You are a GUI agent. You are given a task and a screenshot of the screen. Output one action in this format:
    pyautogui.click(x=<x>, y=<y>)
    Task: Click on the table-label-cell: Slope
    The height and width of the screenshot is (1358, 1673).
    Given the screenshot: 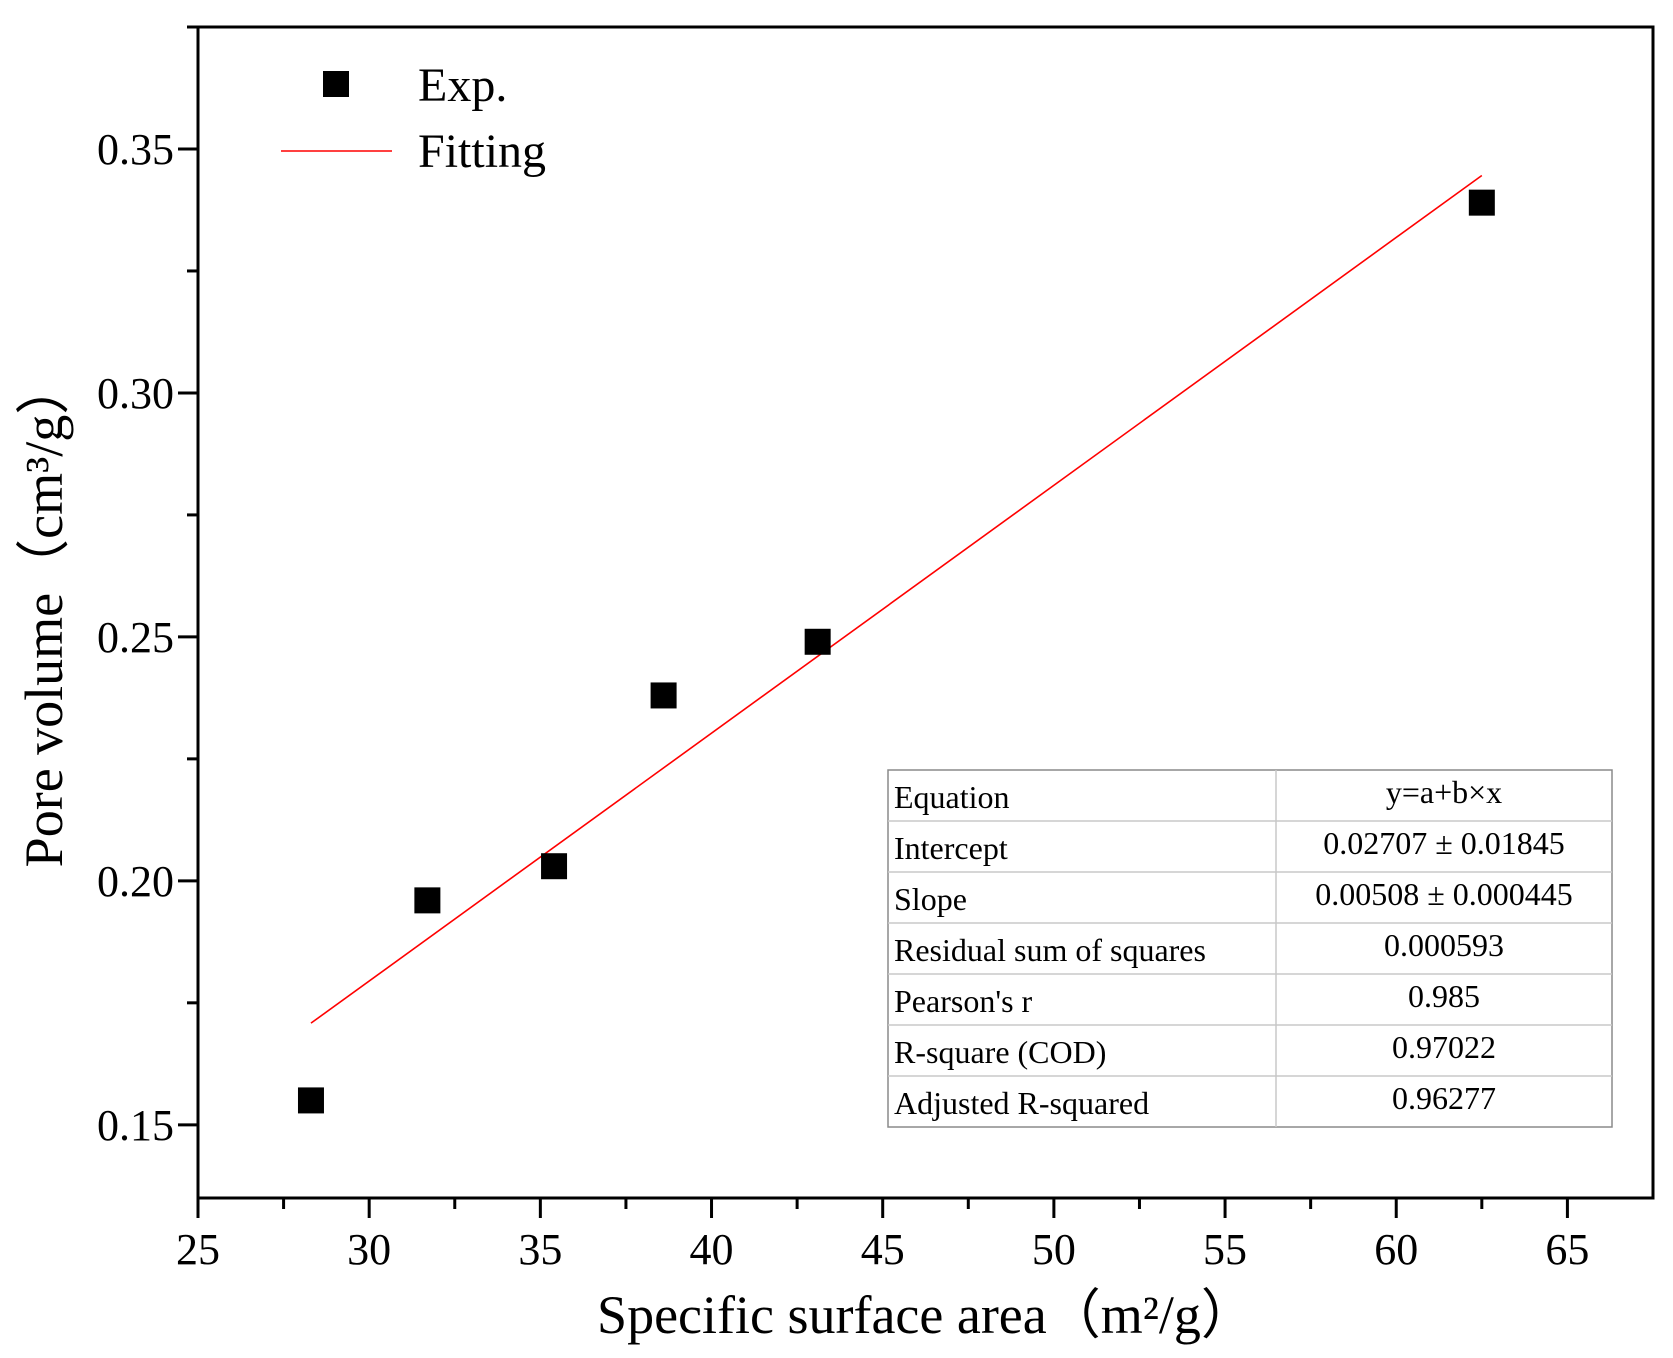 What is the action you would take?
    pyautogui.click(x=930, y=899)
    